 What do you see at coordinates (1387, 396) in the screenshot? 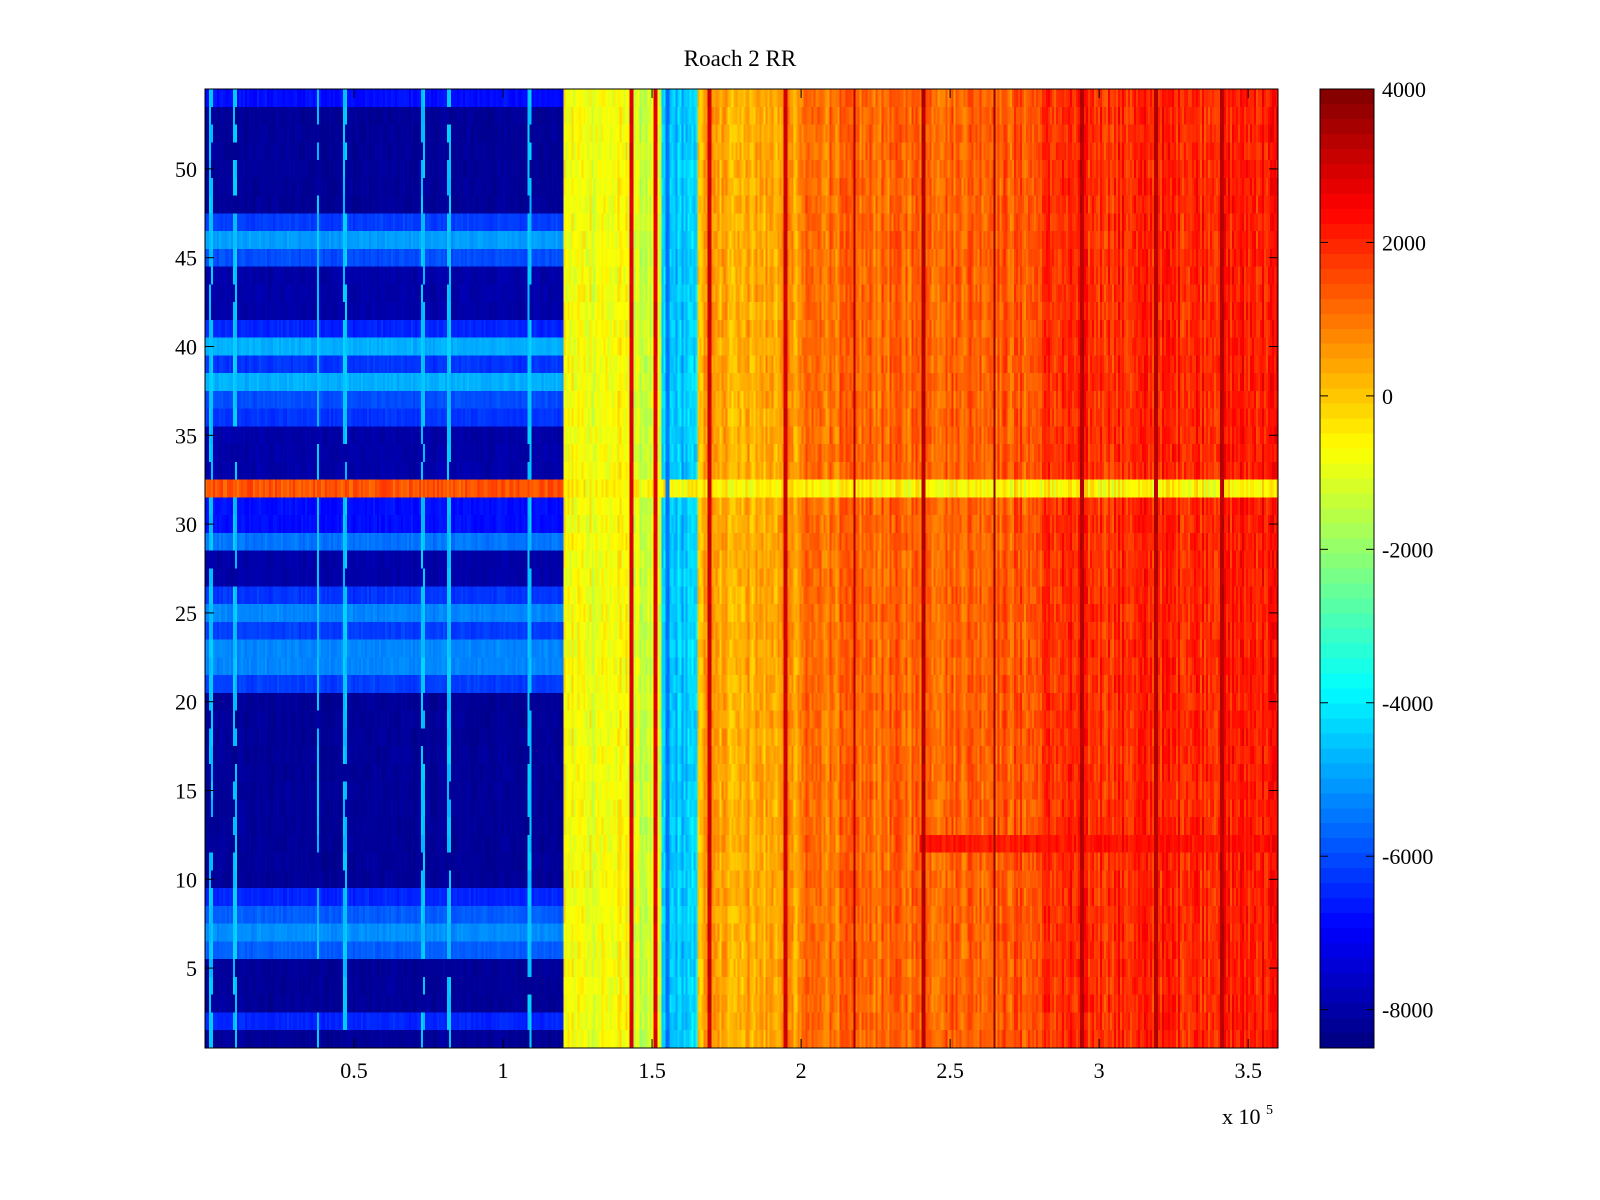
I see `colorbar-tick-label: 0` at bounding box center [1387, 396].